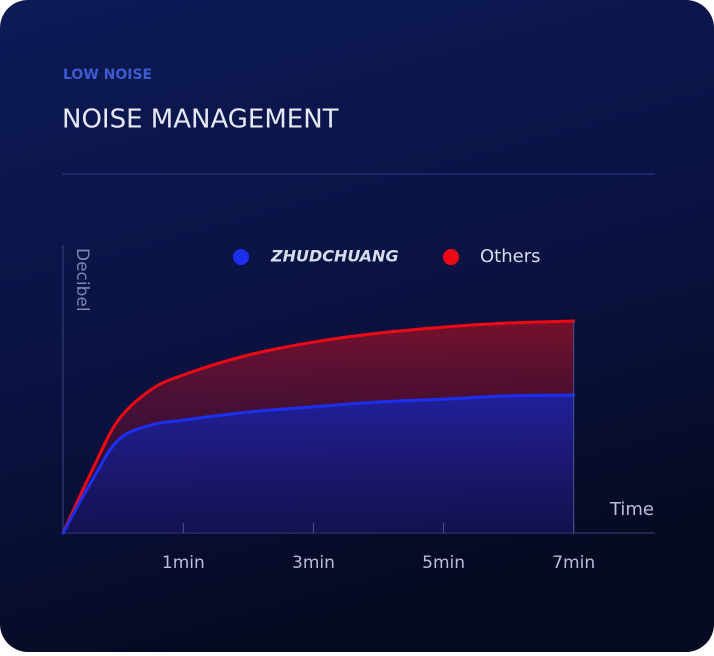 The width and height of the screenshot is (714, 656). What do you see at coordinates (334, 256) in the screenshot?
I see `legend-label: ZHUDCHUANG` at bounding box center [334, 256].